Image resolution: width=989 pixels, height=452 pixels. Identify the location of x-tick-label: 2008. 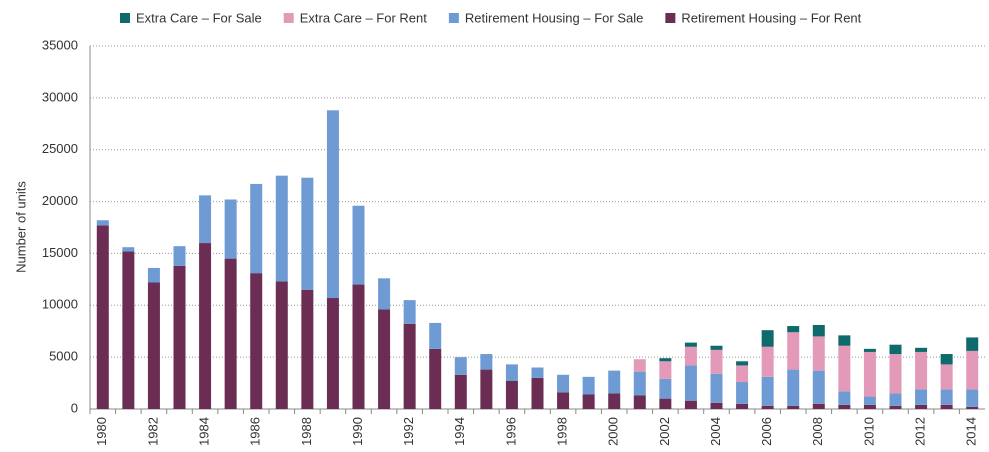
(817, 431).